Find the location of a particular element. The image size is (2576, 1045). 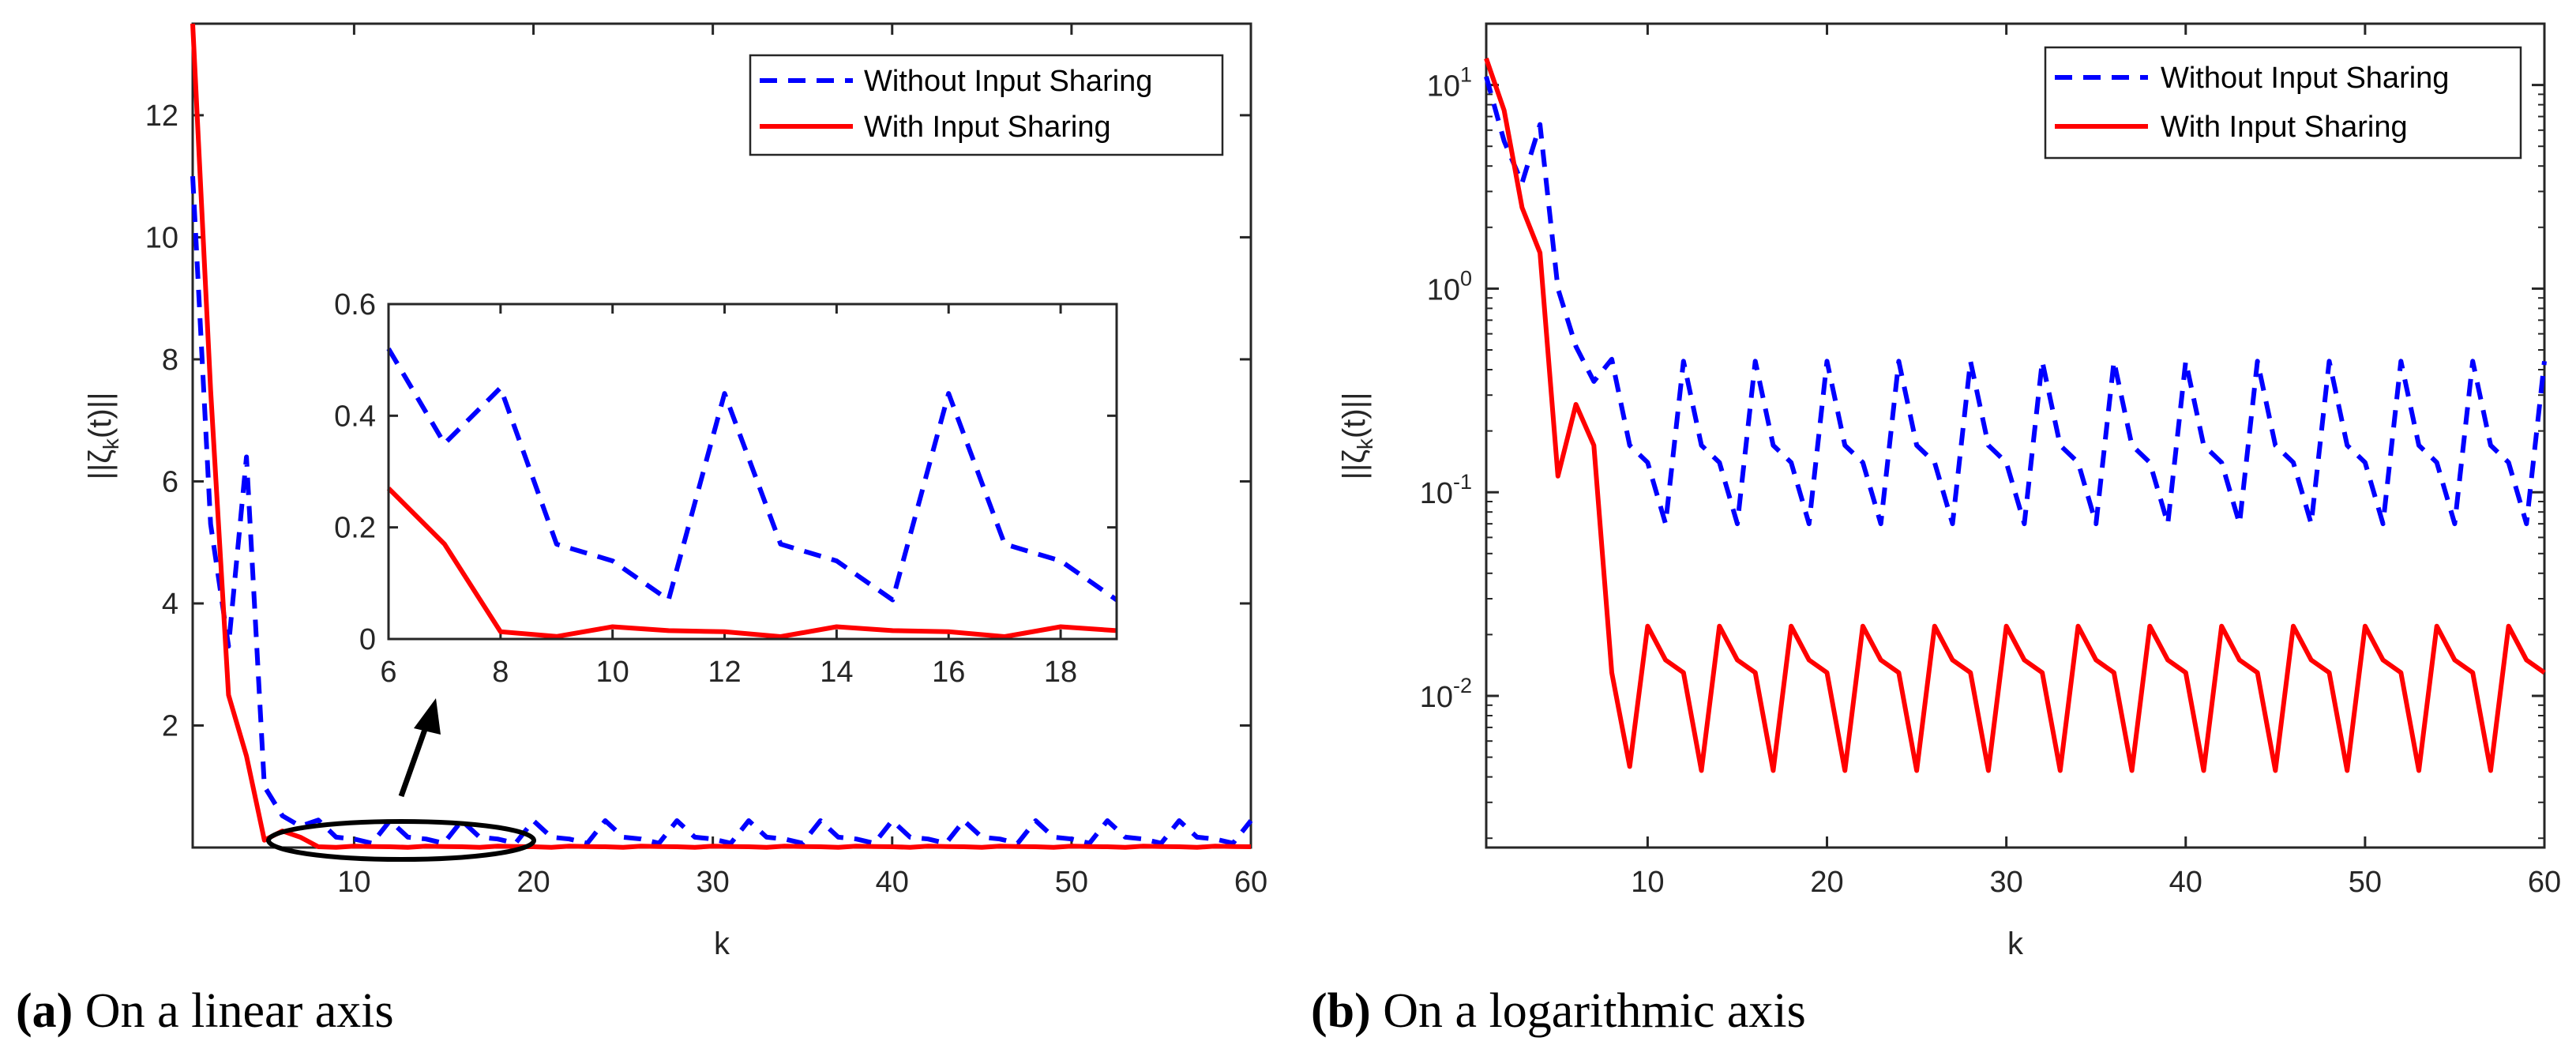

panel-a-inset-xtick-label: 8 is located at coordinates (500, 673).